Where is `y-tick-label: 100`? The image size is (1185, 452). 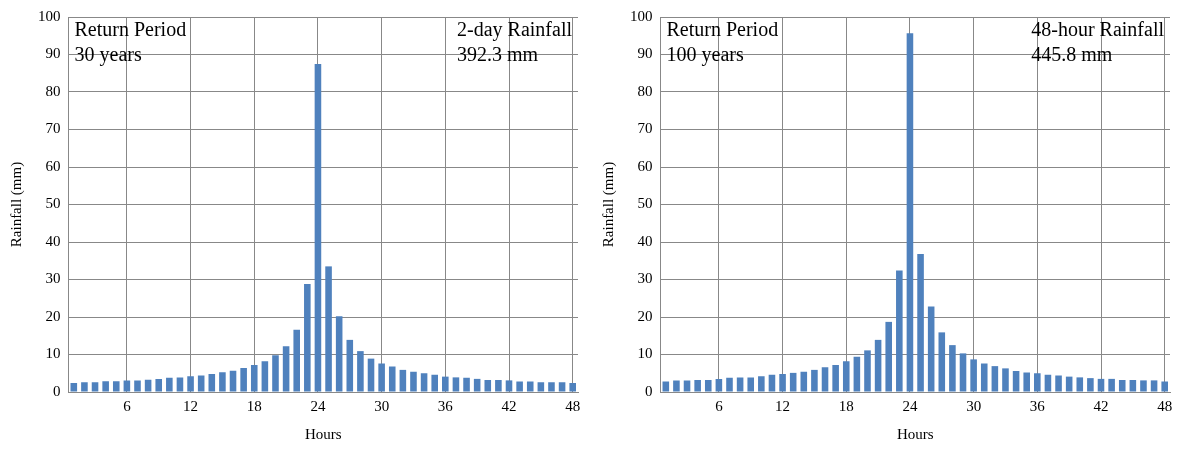
y-tick-label: 100 is located at coordinates (49, 15).